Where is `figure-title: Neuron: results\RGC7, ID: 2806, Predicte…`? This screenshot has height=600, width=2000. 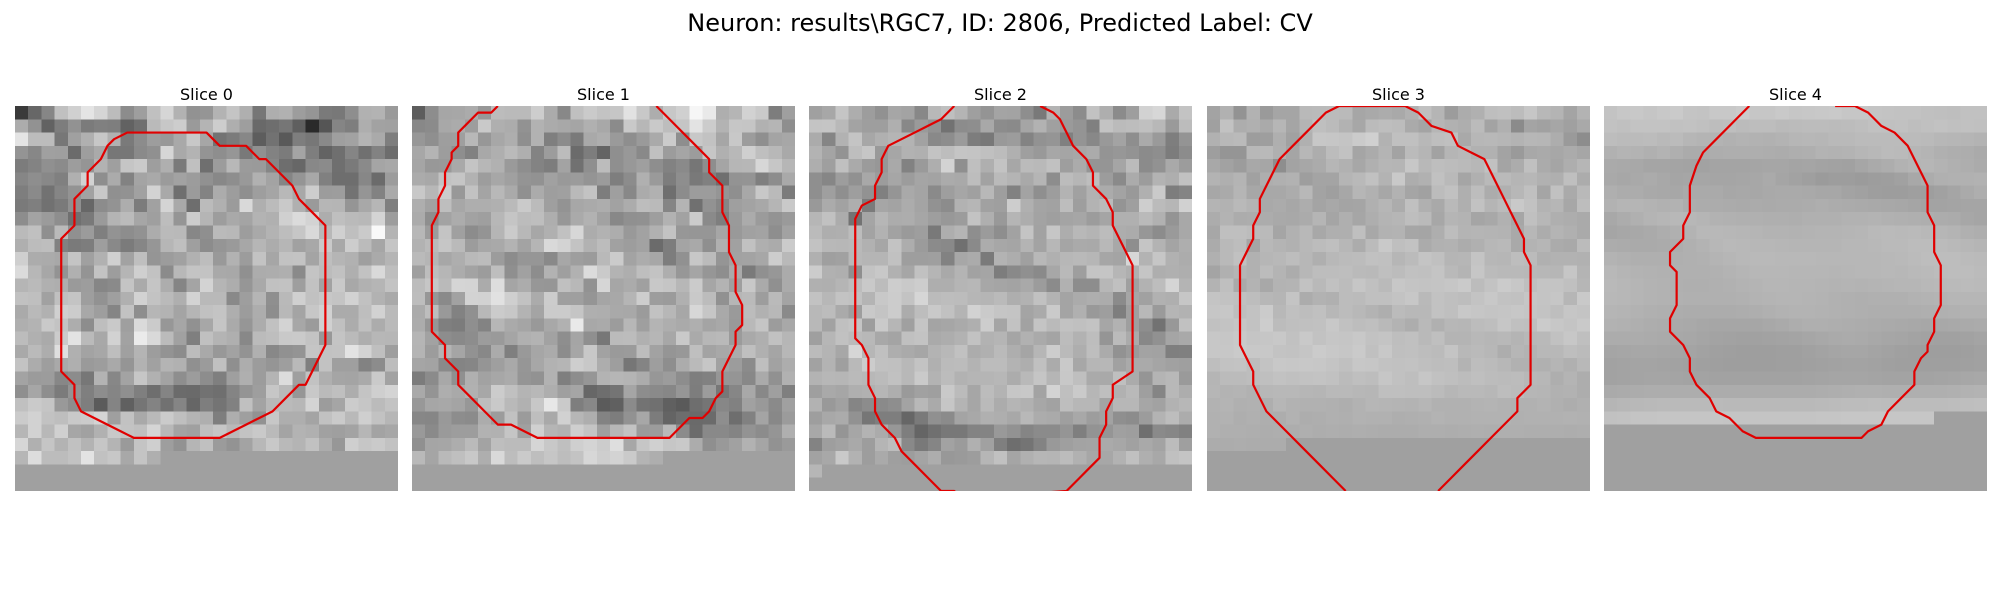
figure-title: Neuron: results\RGC7, ID: 2806, Predicte… is located at coordinates (1000, 23).